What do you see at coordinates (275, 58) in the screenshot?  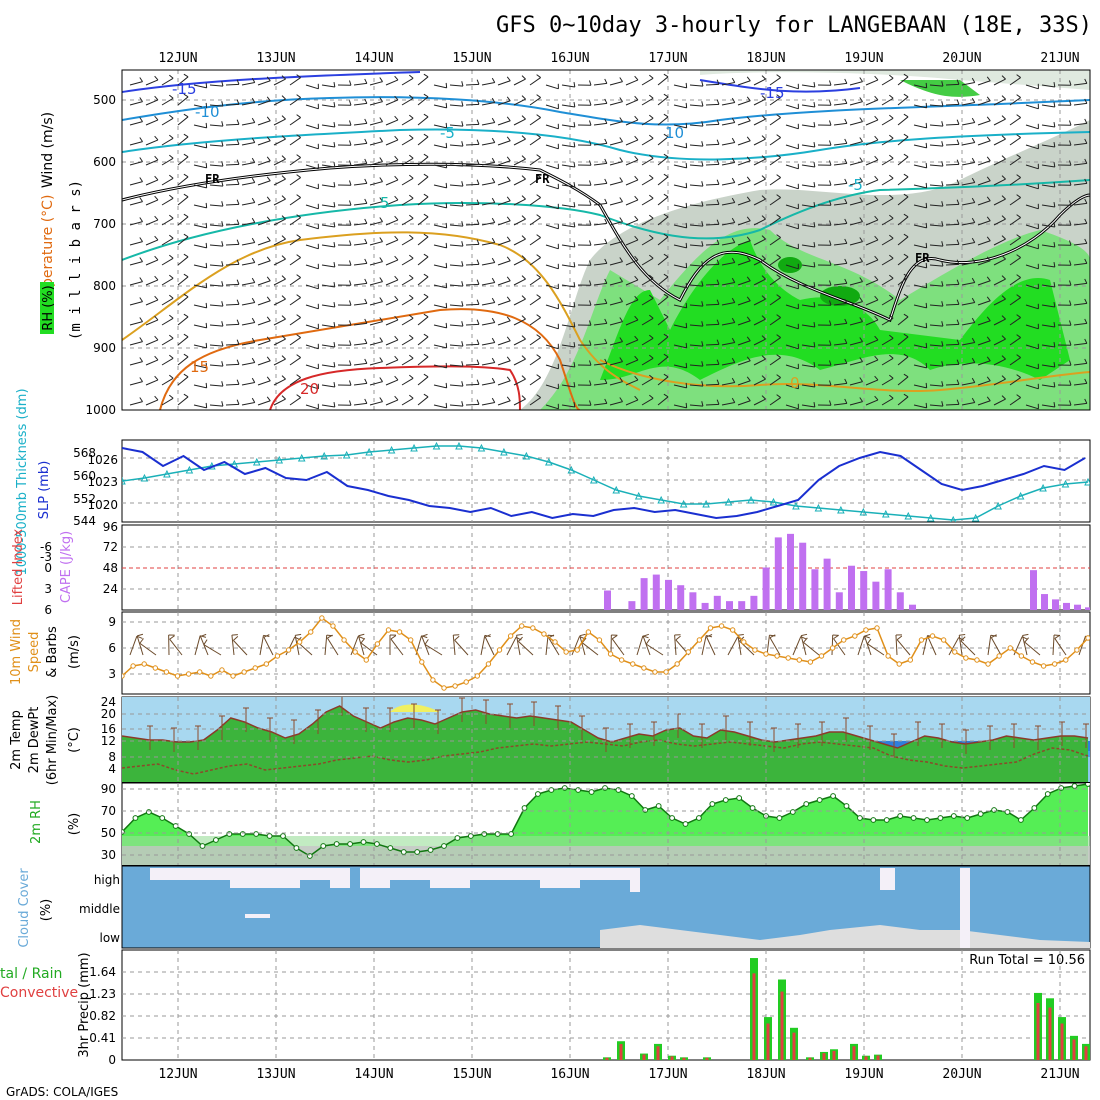 I see `date-label-top: 13JUN` at bounding box center [275, 58].